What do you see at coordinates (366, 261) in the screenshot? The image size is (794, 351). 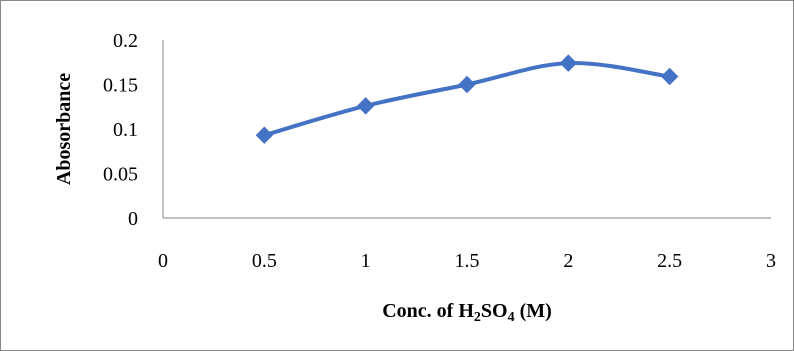 I see `x-tick-label: 1` at bounding box center [366, 261].